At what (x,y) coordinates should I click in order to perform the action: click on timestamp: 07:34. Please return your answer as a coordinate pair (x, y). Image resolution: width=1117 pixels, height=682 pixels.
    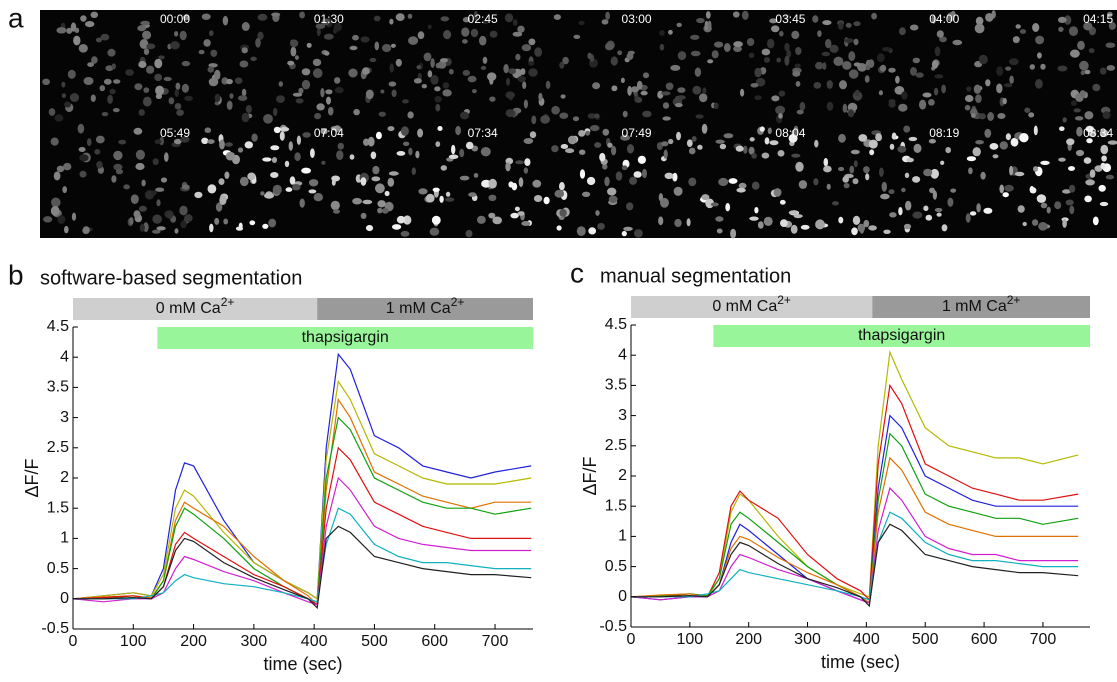
    Looking at the image, I should click on (483, 133).